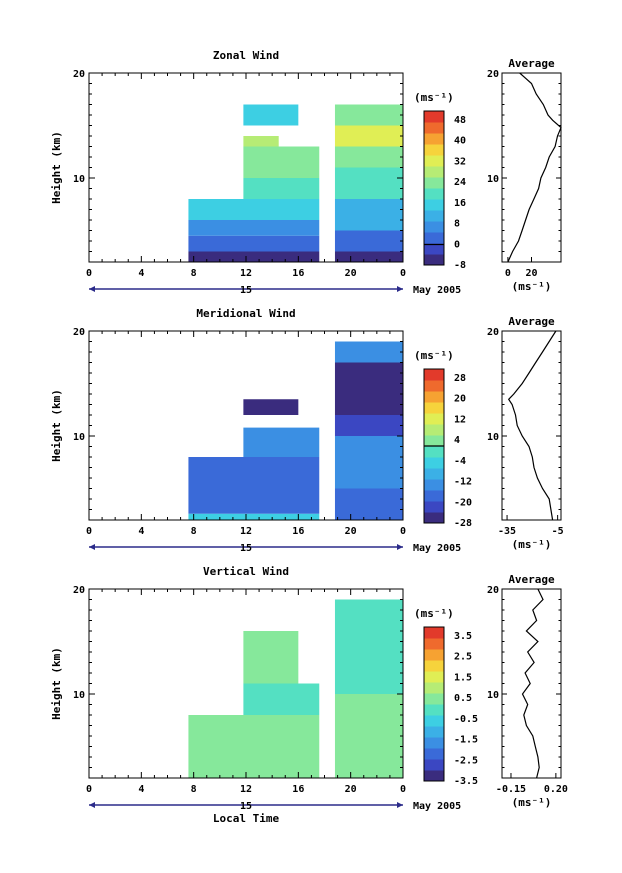 The width and height of the screenshot is (622, 873). Describe the element at coordinates (466, 719) in the screenshot. I see `colorbar-label: -0.5` at that location.